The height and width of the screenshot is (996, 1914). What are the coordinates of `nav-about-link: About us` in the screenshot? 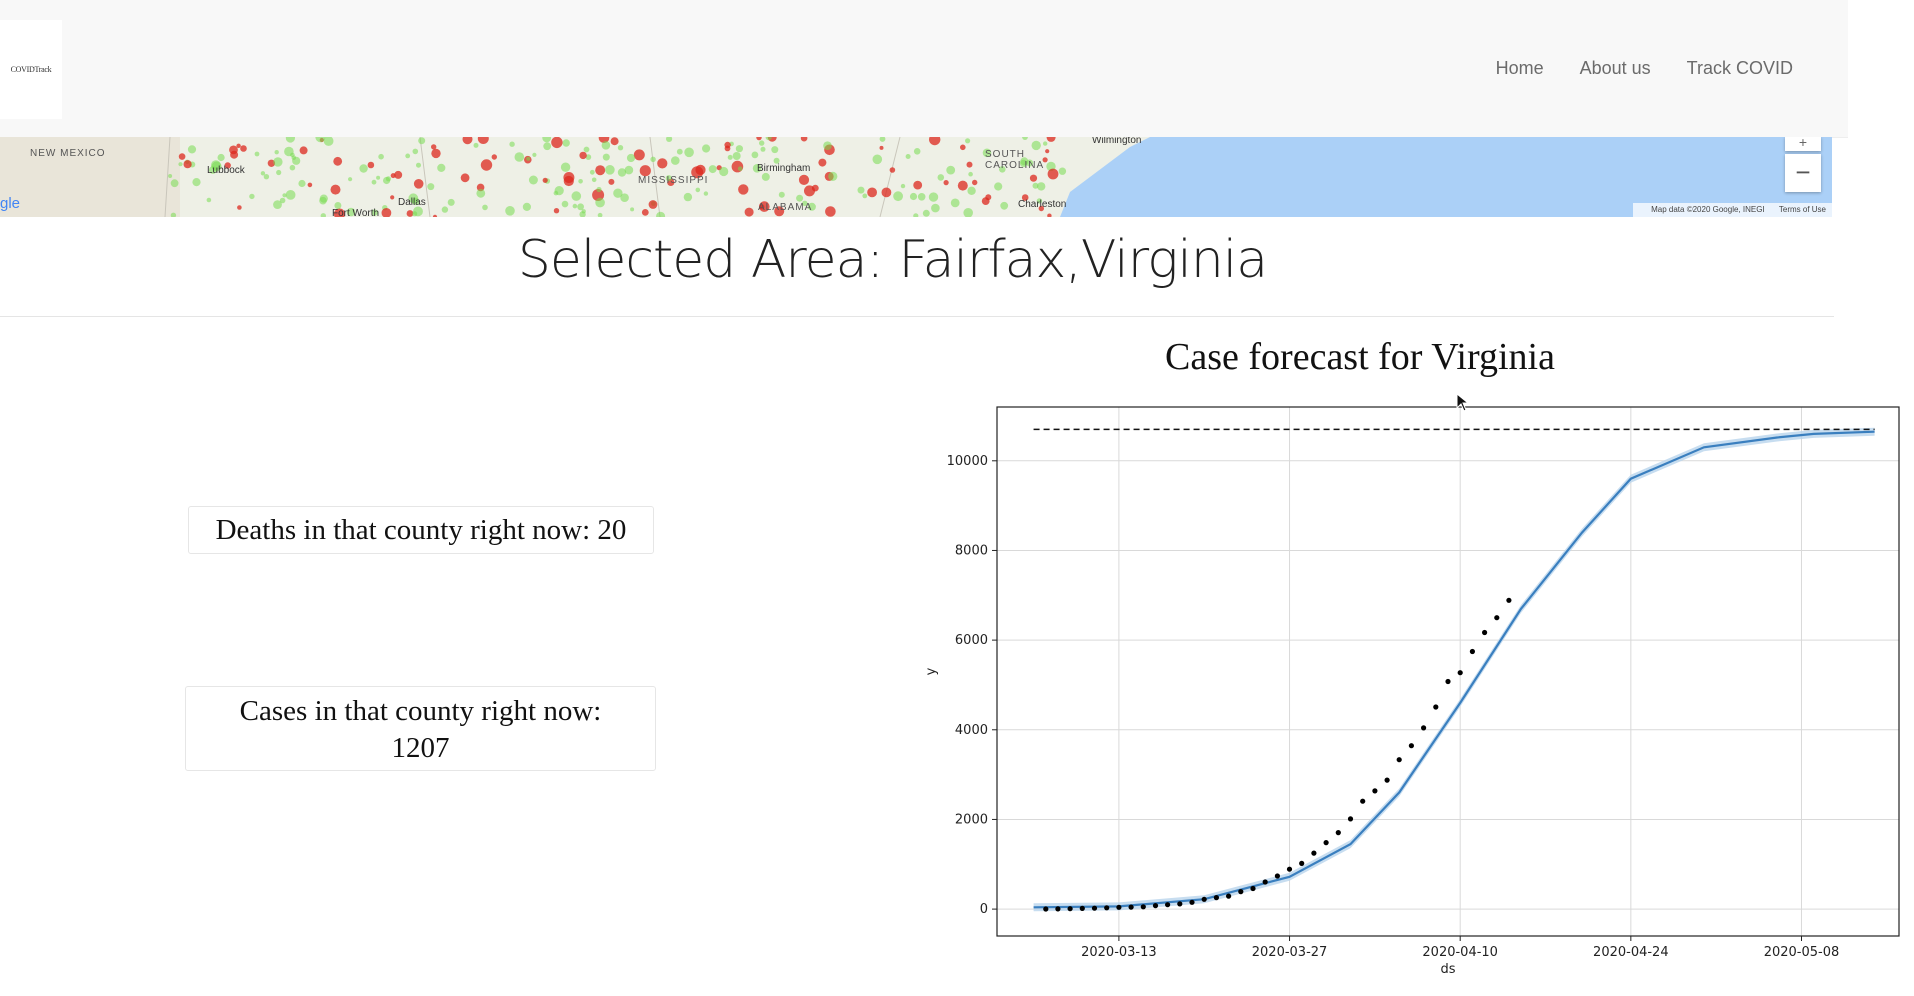 It's located at (1615, 68).